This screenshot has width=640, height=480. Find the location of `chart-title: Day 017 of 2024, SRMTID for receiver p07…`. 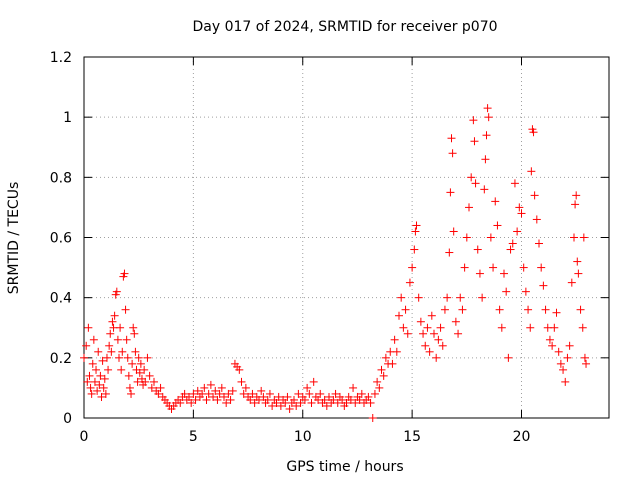

chart-title: Day 017 of 2024, SRMTID for receiver p07… is located at coordinates (344, 27).